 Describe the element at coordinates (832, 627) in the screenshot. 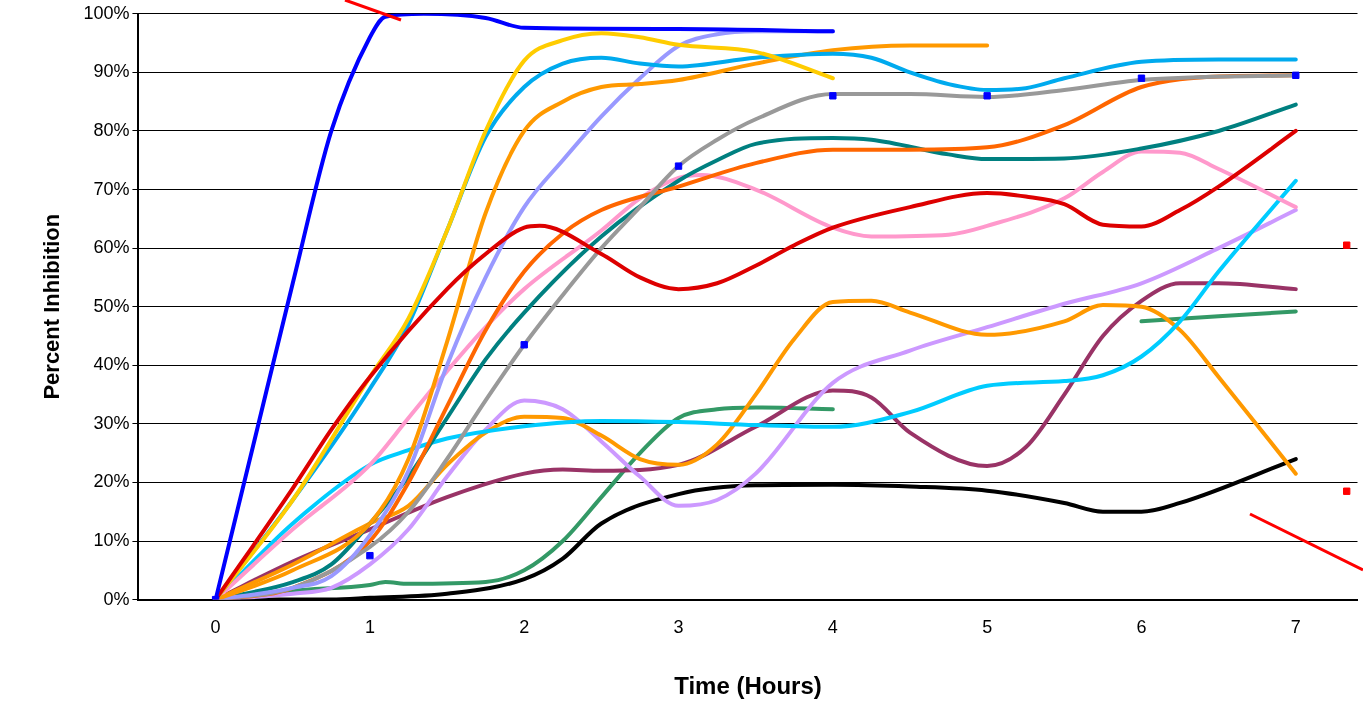

I see `x-tick-label: 4` at that location.